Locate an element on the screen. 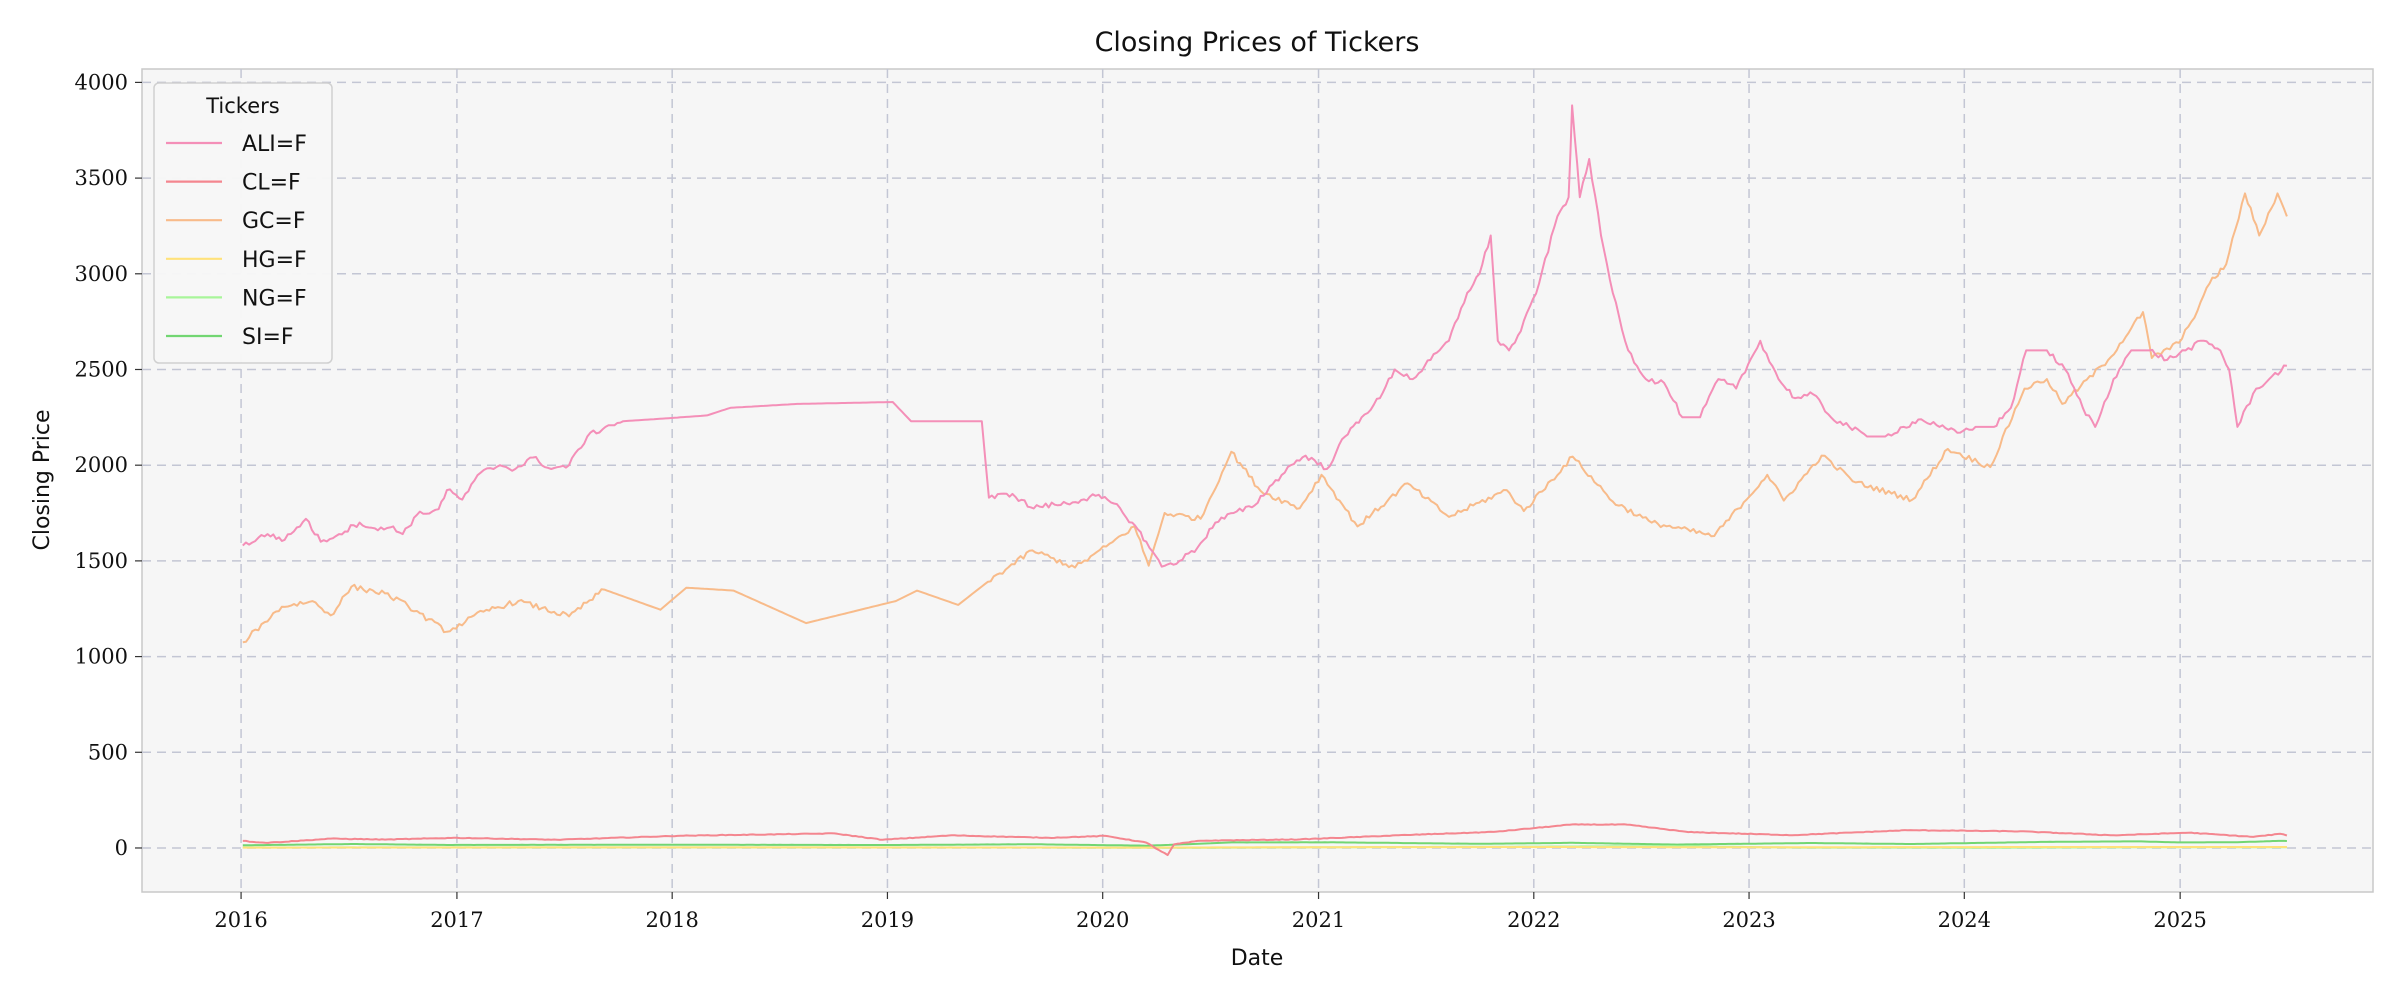  series-line-cl-f is located at coordinates (1265, 840).